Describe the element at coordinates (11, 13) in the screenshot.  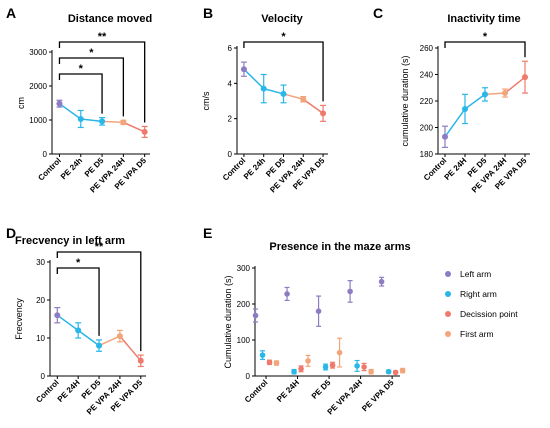
I see `panel-label-a: A` at that location.